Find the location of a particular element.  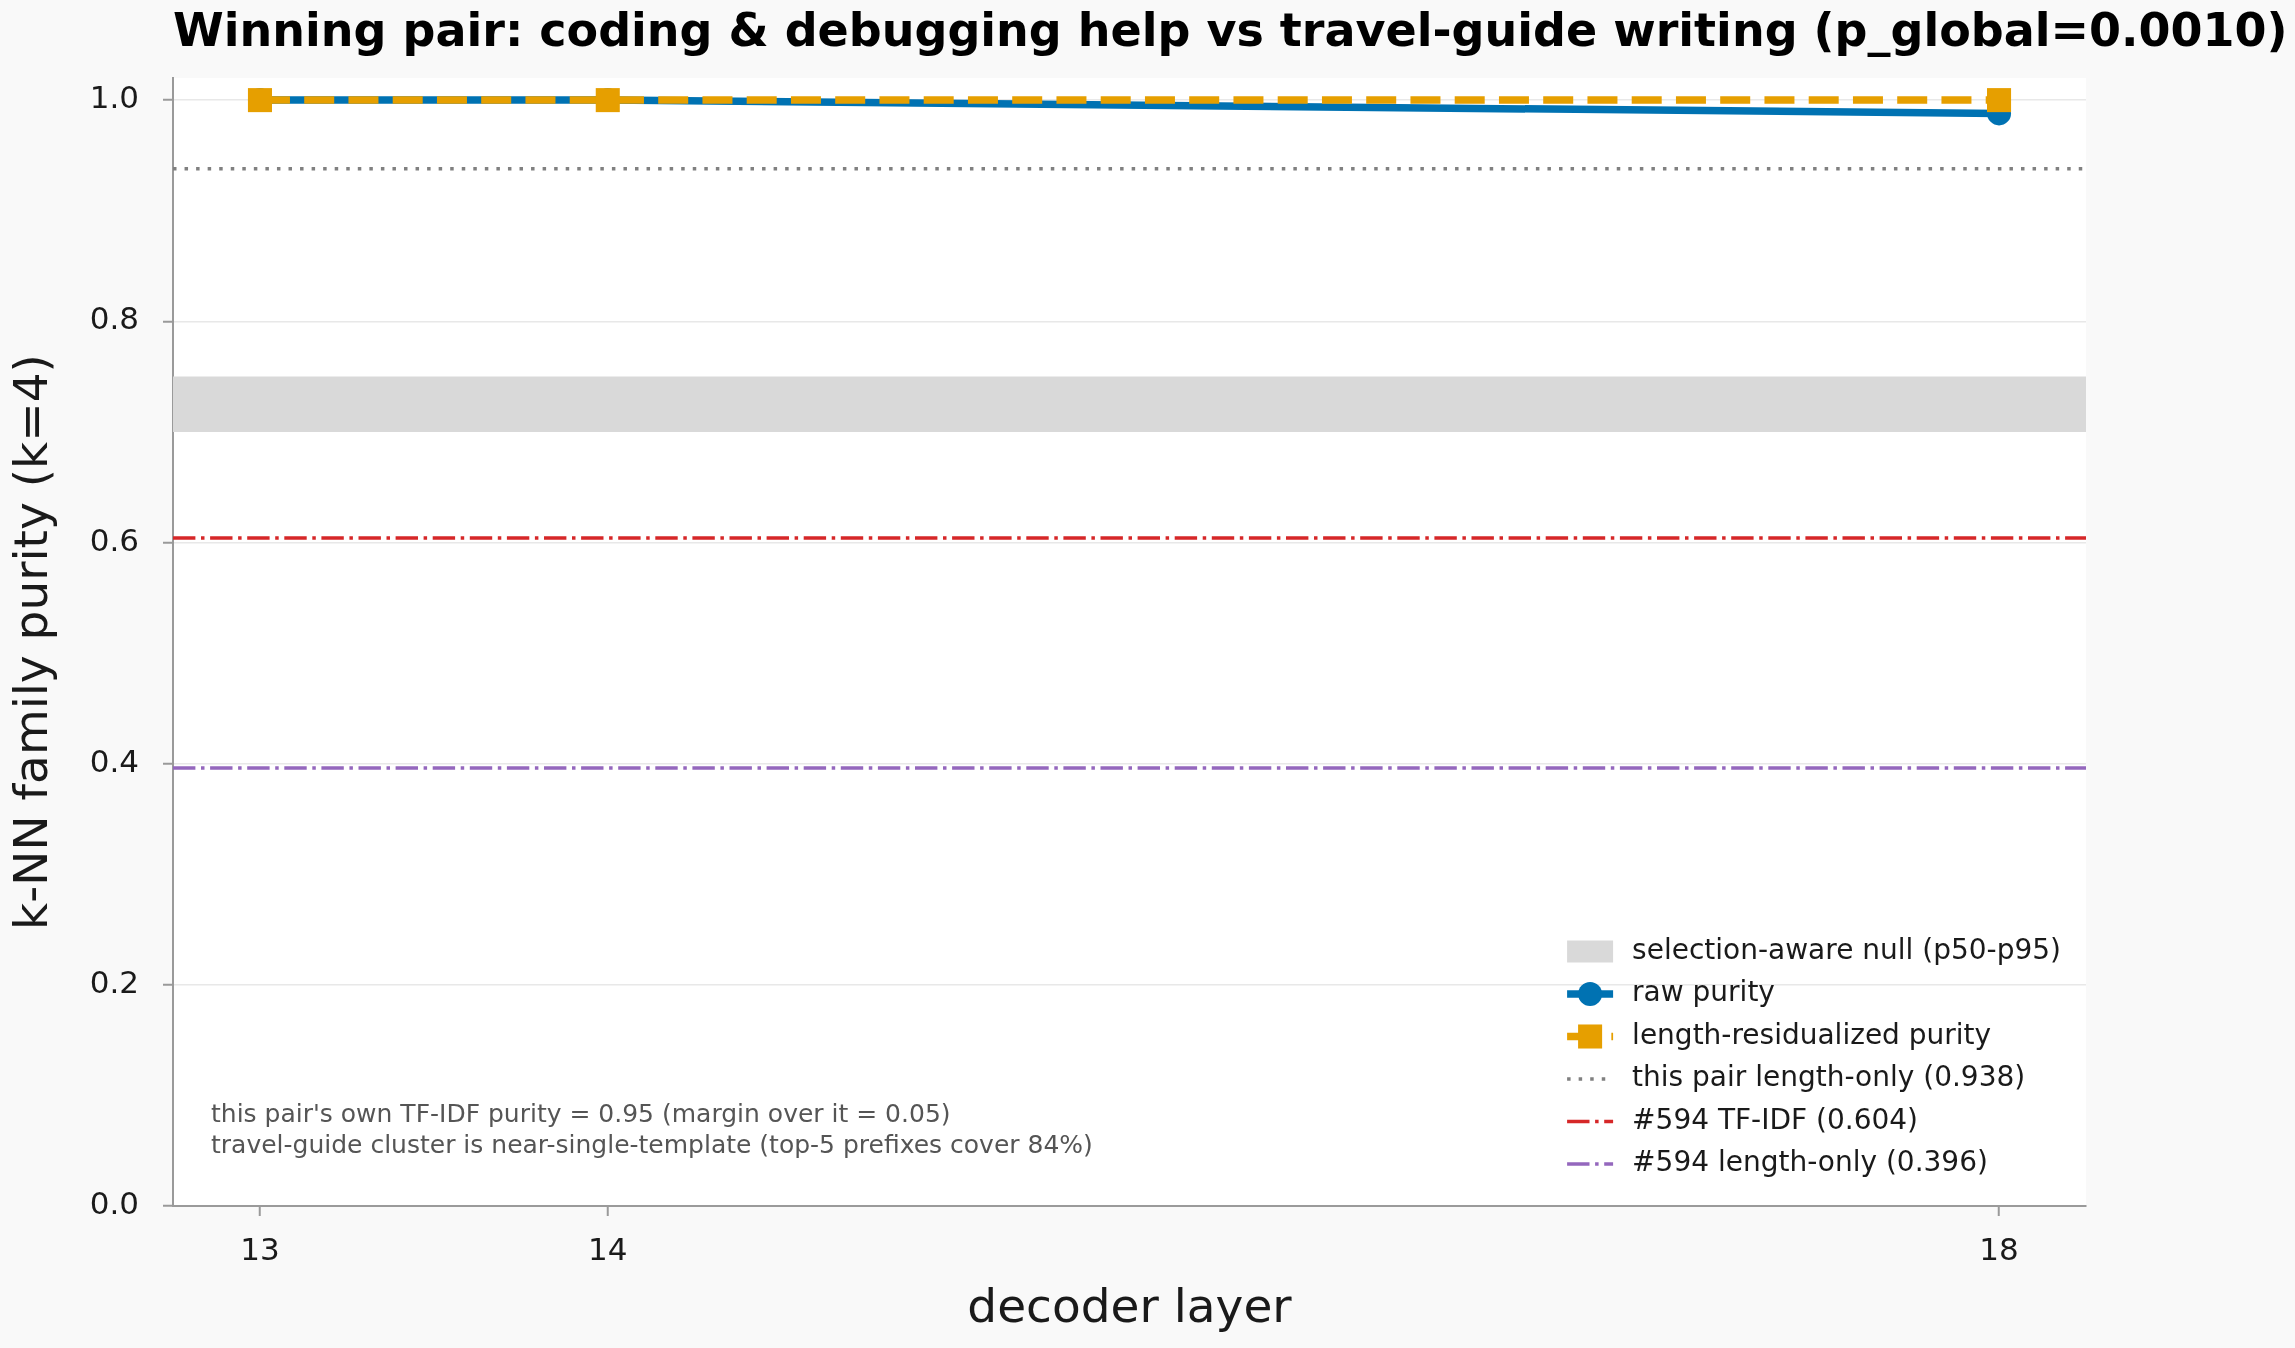

y-tick-label: 0.0 is located at coordinates (114, 1203).